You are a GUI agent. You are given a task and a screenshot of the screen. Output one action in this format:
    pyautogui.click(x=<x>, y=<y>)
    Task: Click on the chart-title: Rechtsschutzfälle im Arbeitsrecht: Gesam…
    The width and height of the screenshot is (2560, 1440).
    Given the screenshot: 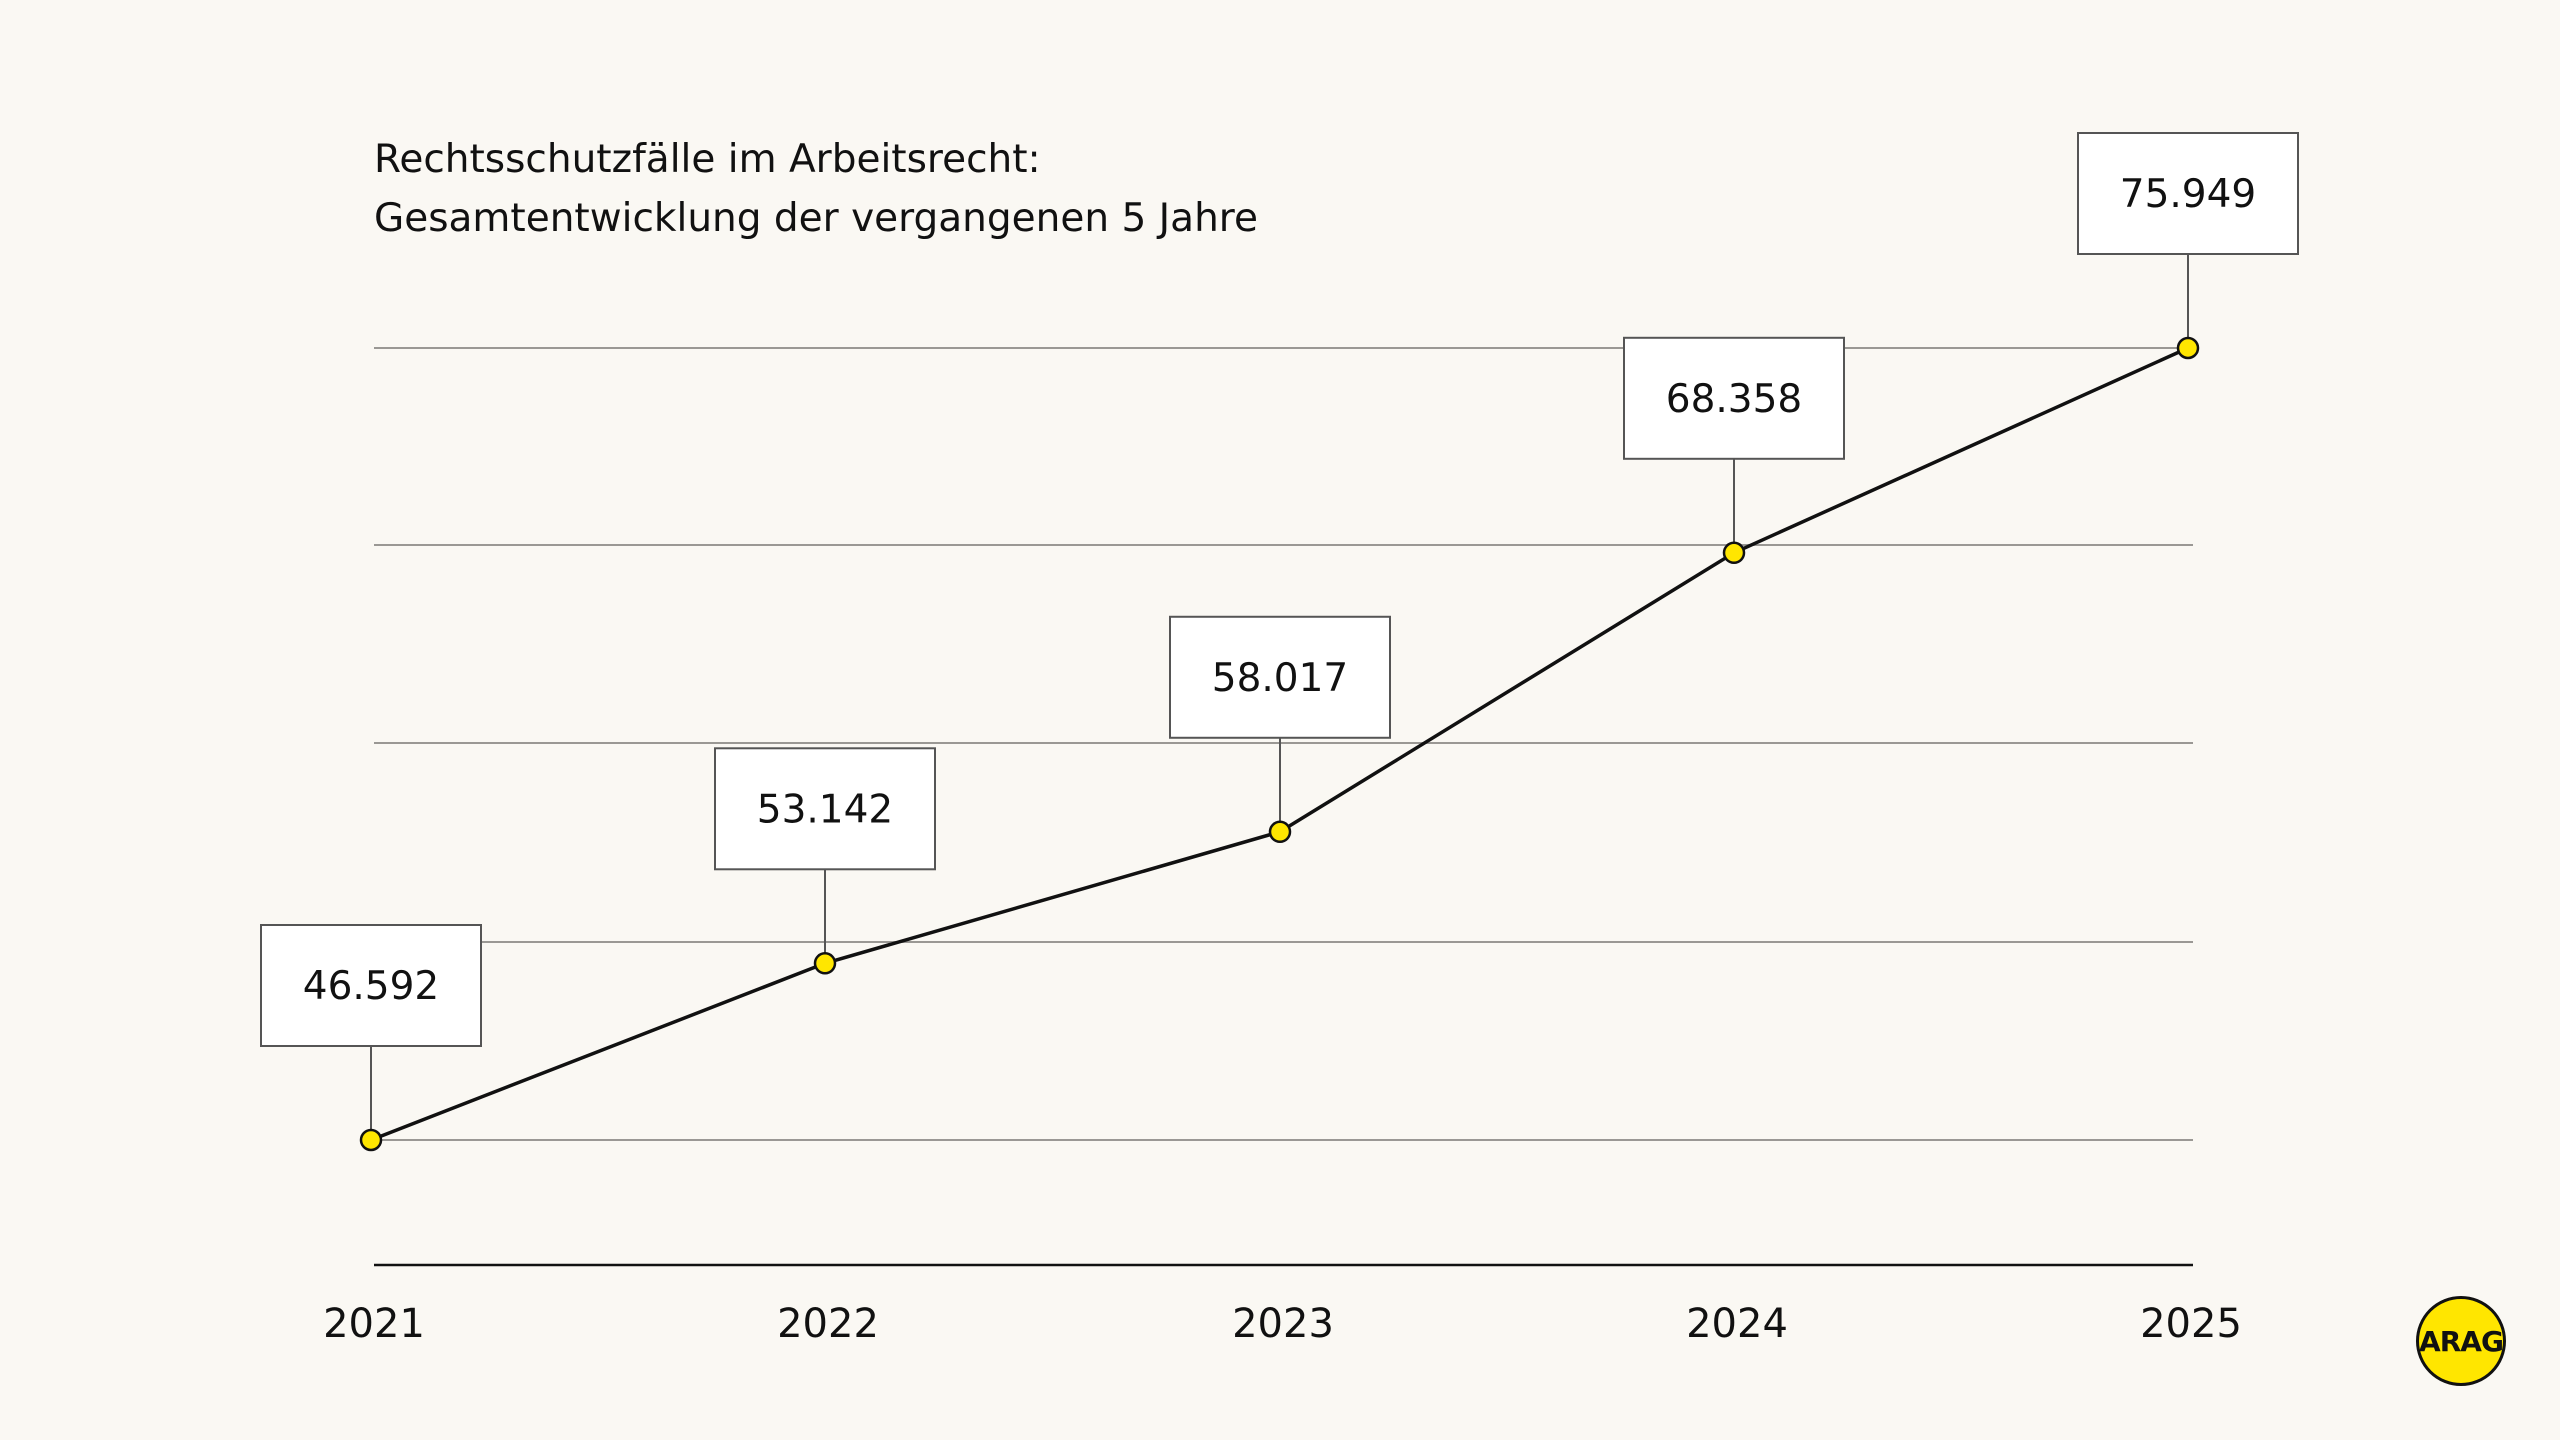 What is the action you would take?
    pyautogui.click(x=816, y=189)
    